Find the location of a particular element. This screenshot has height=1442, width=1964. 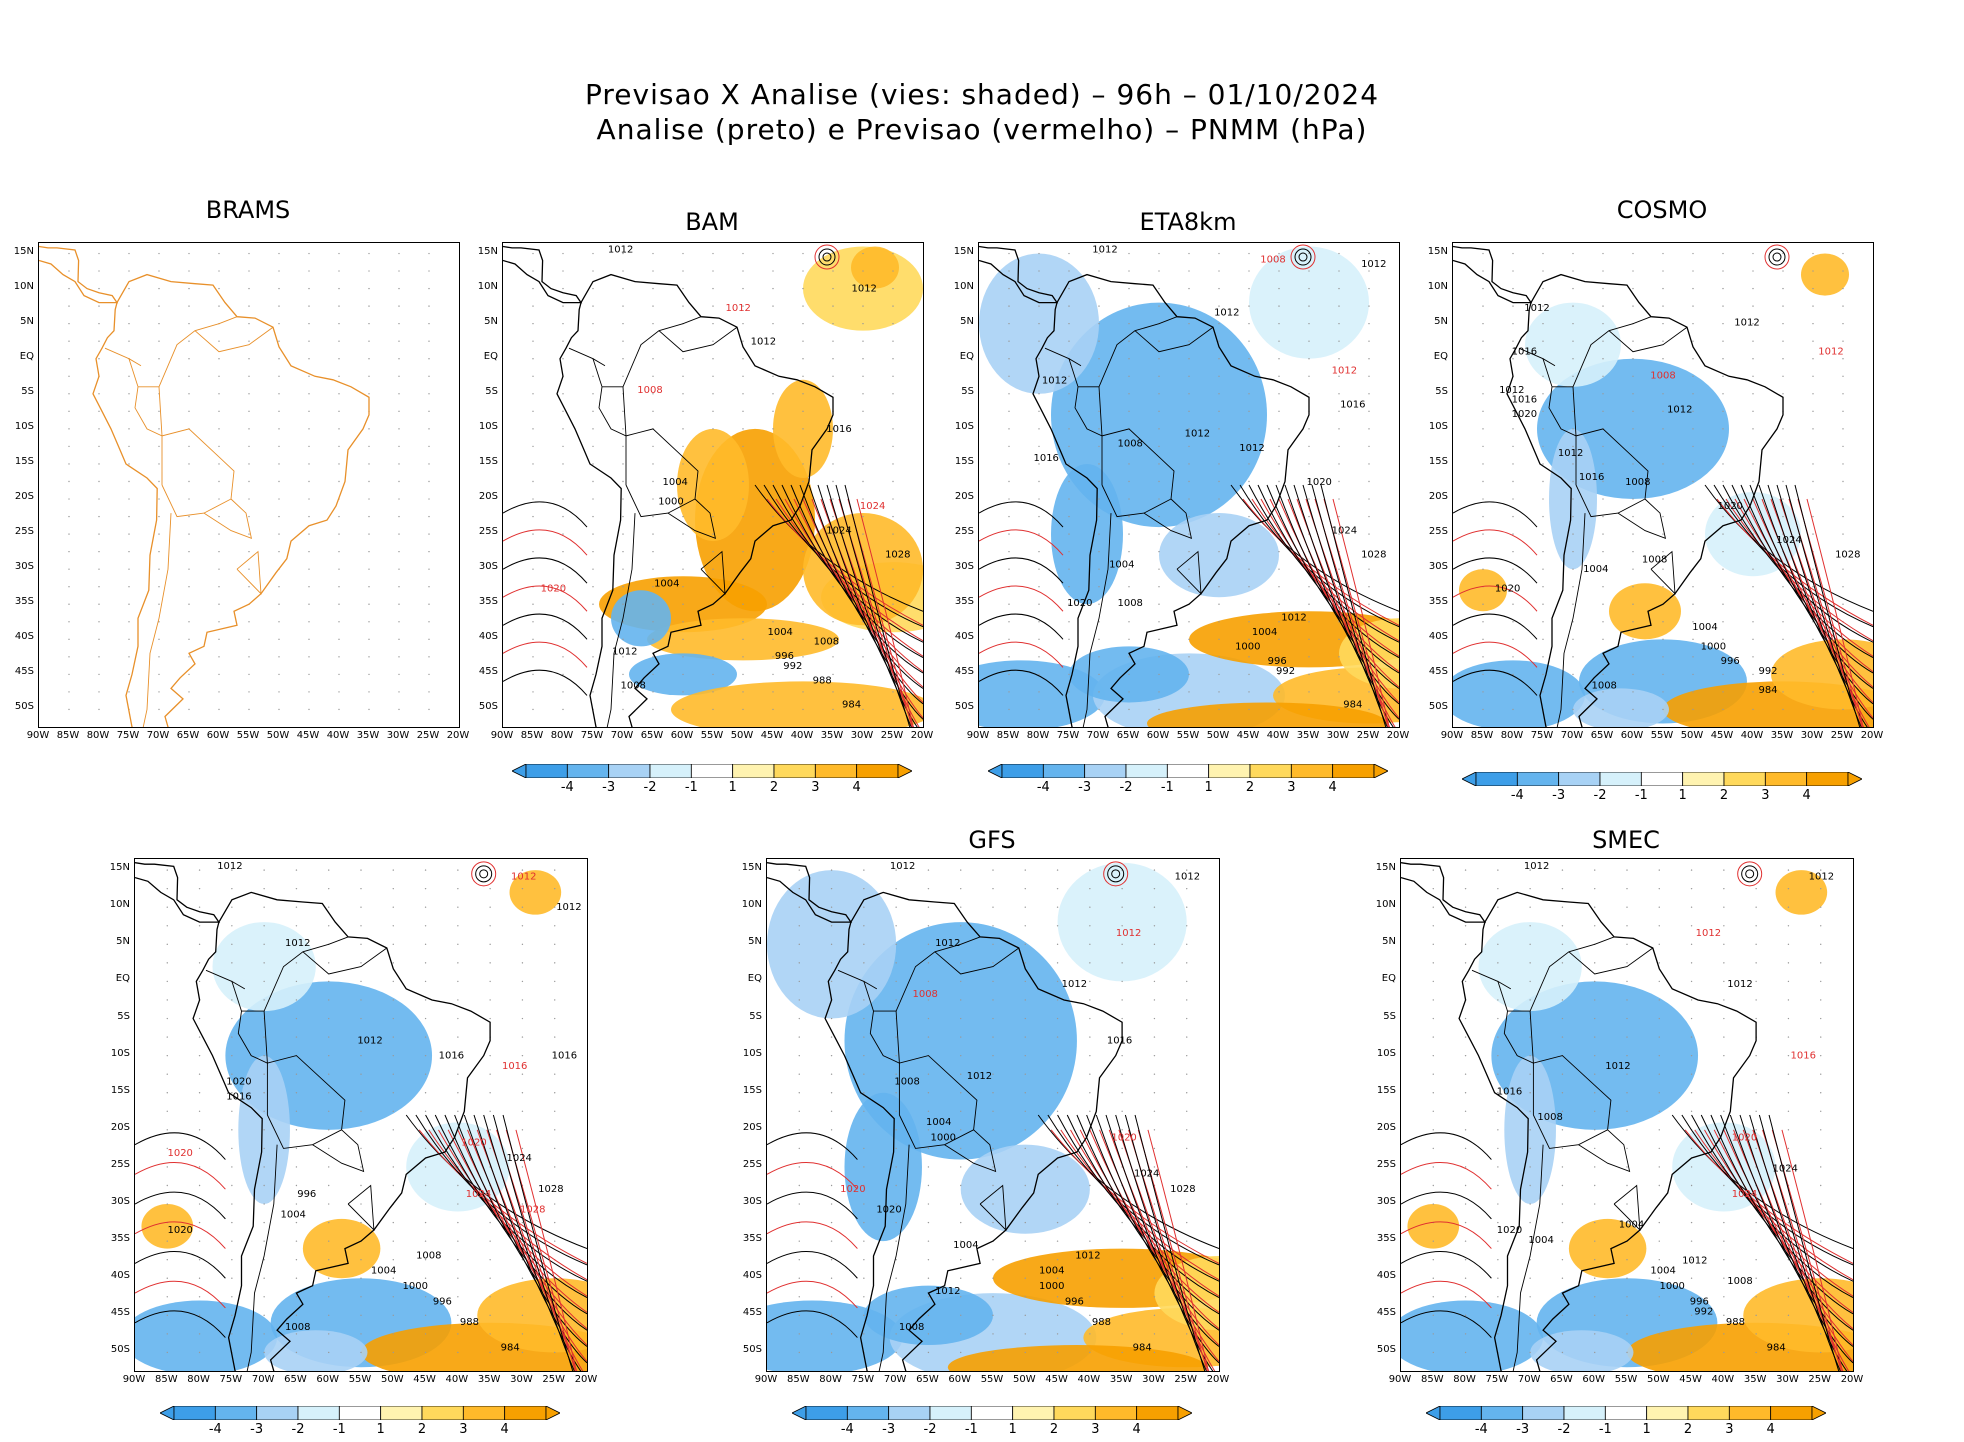

colorbar-label: -4 is located at coordinates (1481, 1429).